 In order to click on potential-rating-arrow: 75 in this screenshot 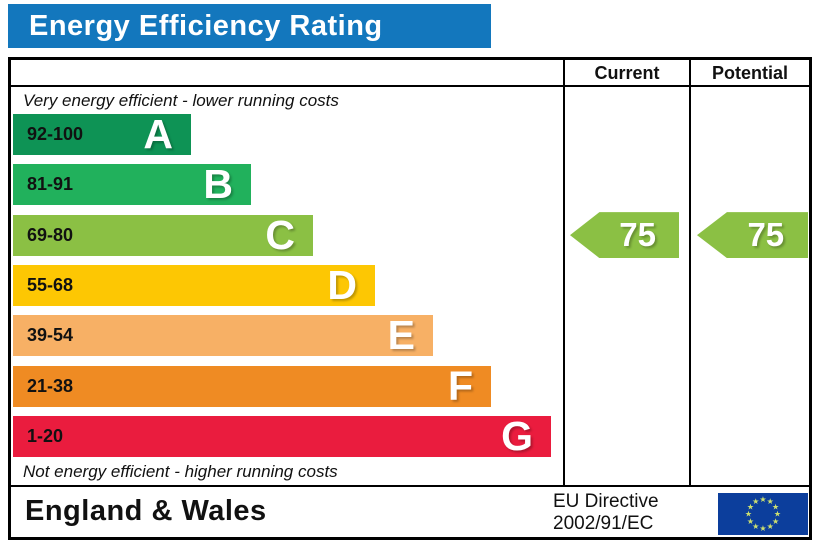, I will do `click(752, 235)`.